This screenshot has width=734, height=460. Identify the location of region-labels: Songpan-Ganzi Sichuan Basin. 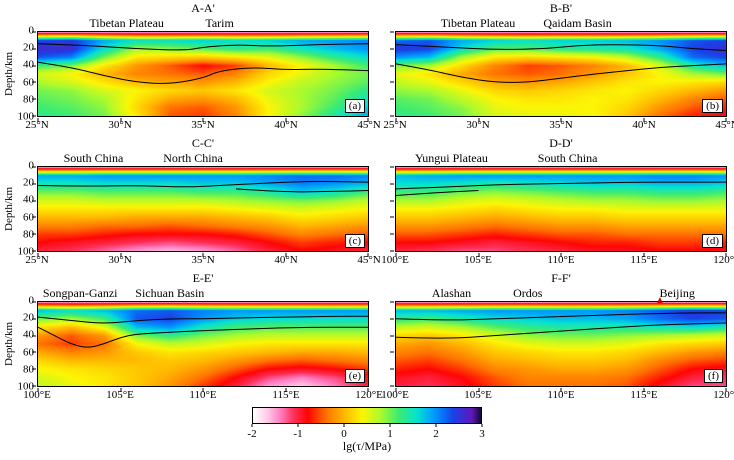
(203, 293).